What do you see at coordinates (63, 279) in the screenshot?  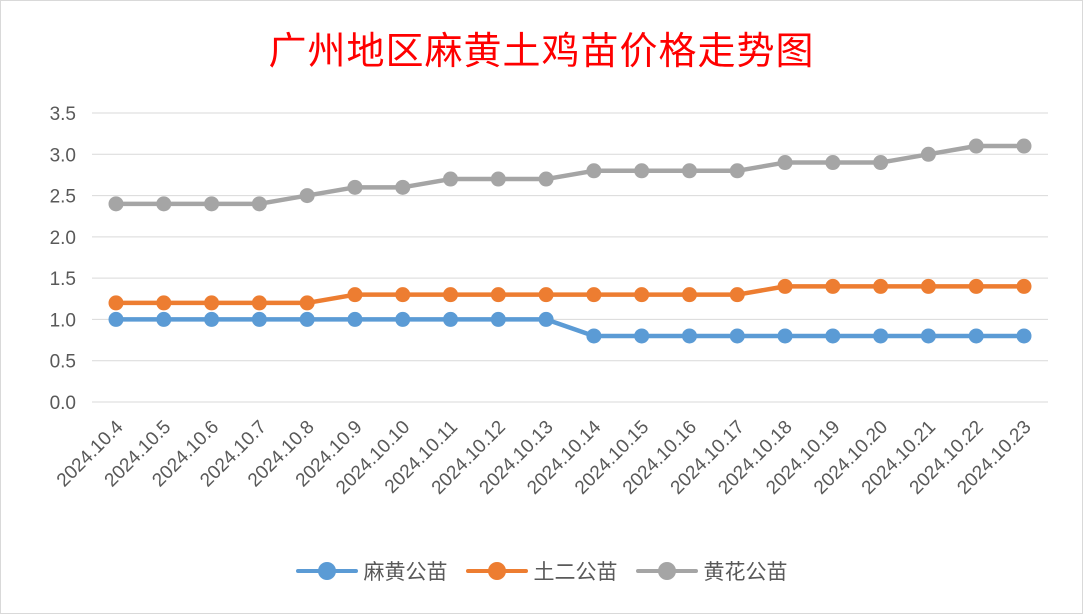 I see `y-tick-label: 1.5` at bounding box center [63, 279].